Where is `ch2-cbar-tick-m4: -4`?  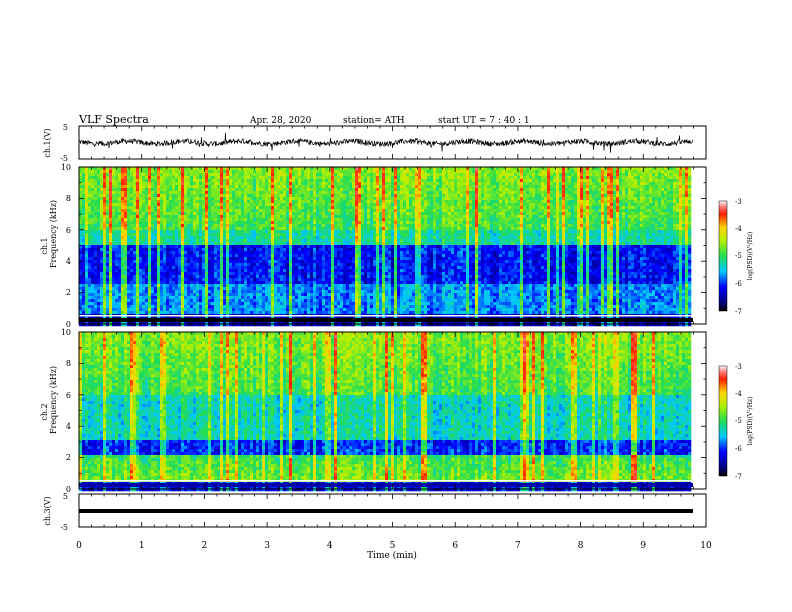 ch2-cbar-tick-m4: -4 is located at coordinates (738, 394).